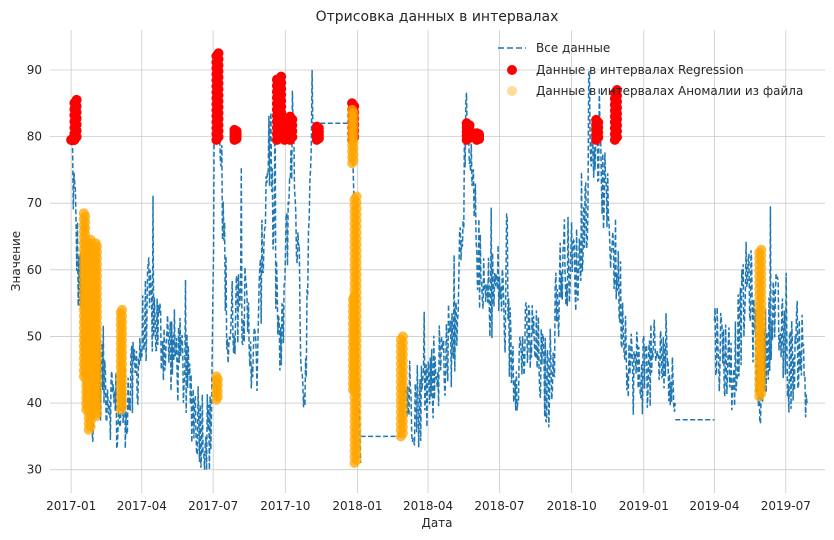 The width and height of the screenshot is (834, 540). Describe the element at coordinates (437, 17) in the screenshot. I see `chart-title: Отрисовка данных в интервалах` at that location.